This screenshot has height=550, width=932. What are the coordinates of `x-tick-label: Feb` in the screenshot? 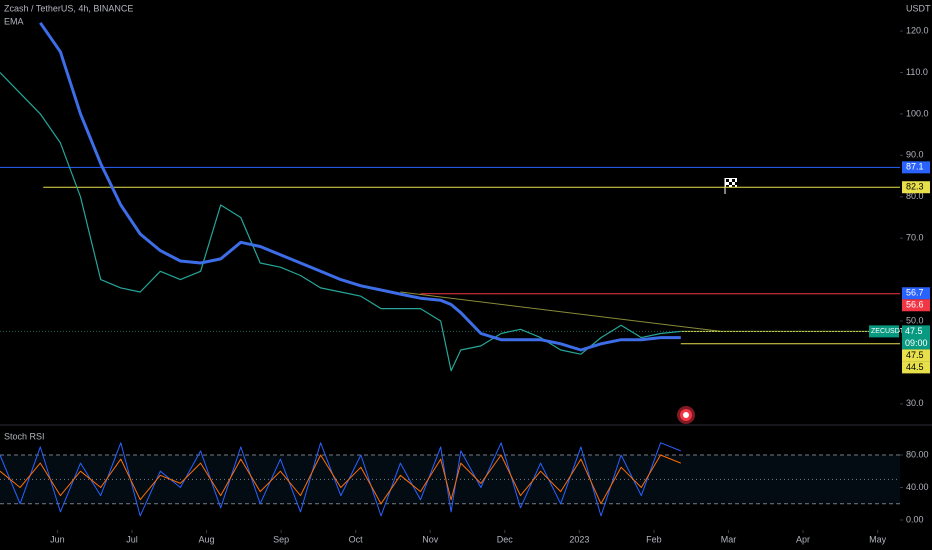 It's located at (654, 539).